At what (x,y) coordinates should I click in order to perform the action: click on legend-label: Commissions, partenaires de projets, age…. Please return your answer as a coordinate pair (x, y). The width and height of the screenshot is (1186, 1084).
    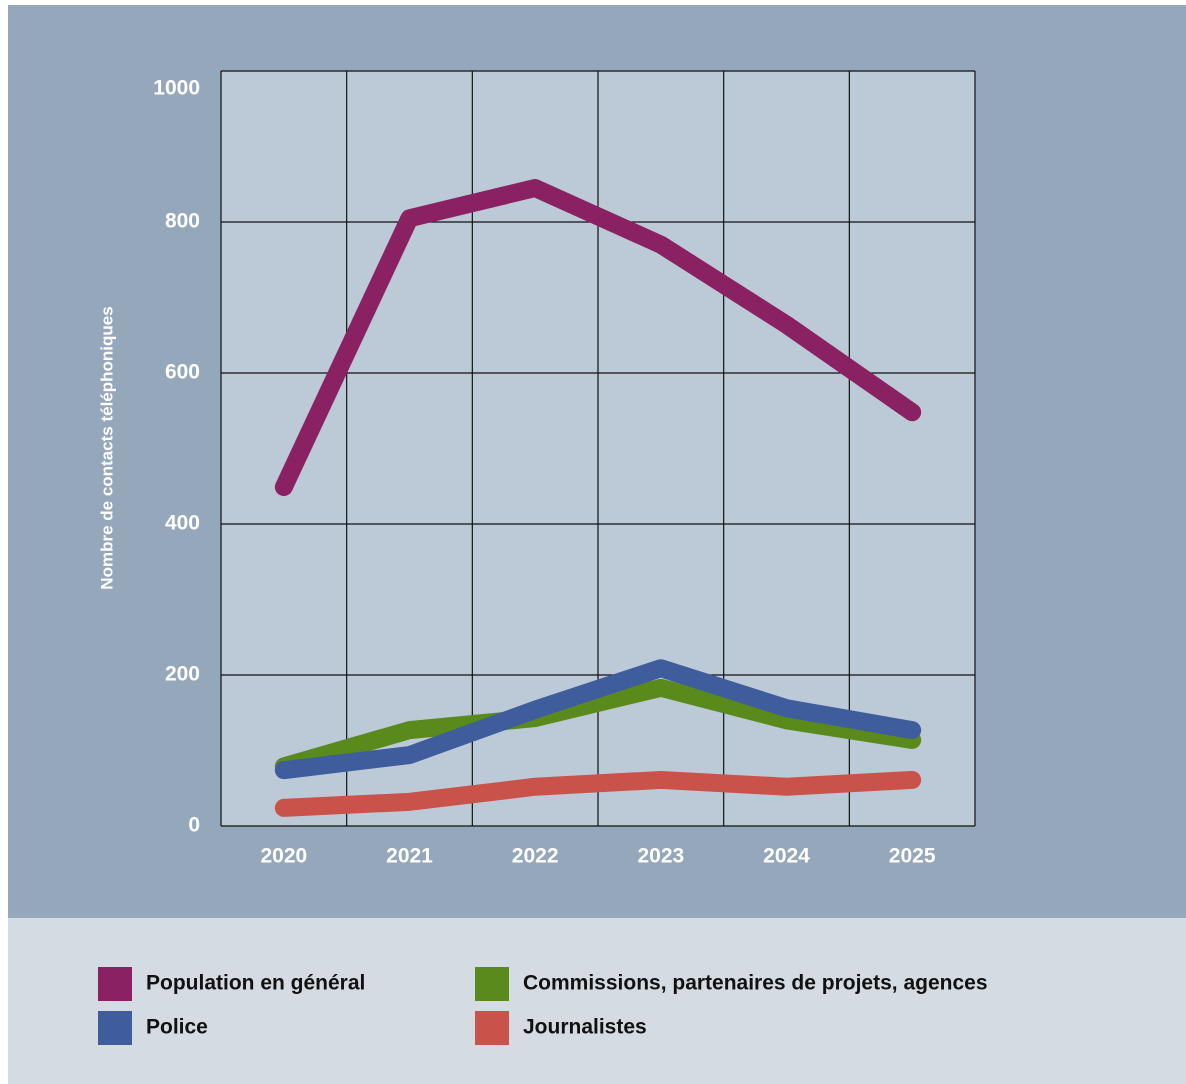
    Looking at the image, I should click on (755, 983).